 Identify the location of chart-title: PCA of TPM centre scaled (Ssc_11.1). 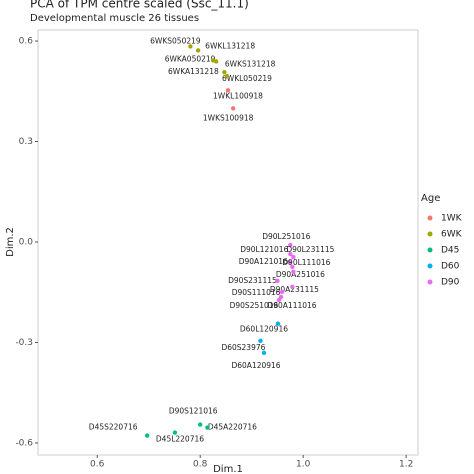
(139, 5).